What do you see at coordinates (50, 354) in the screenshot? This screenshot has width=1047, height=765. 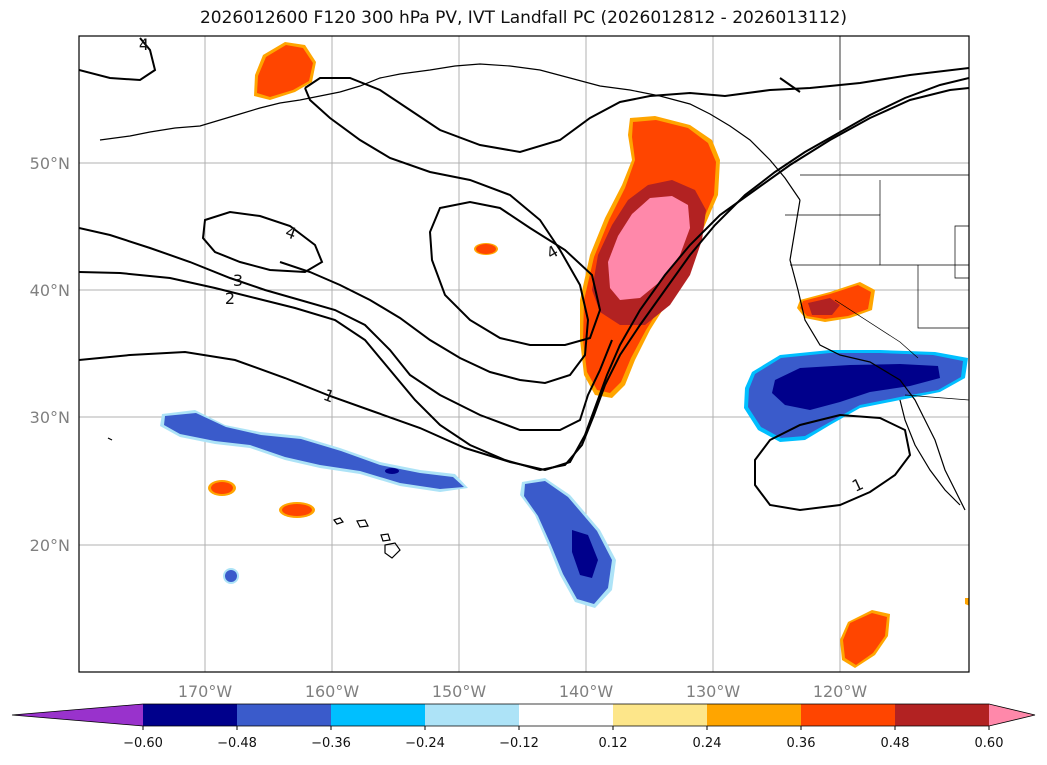 I see `latitude-labels: 50°N 40°N 30°N 20°N` at bounding box center [50, 354].